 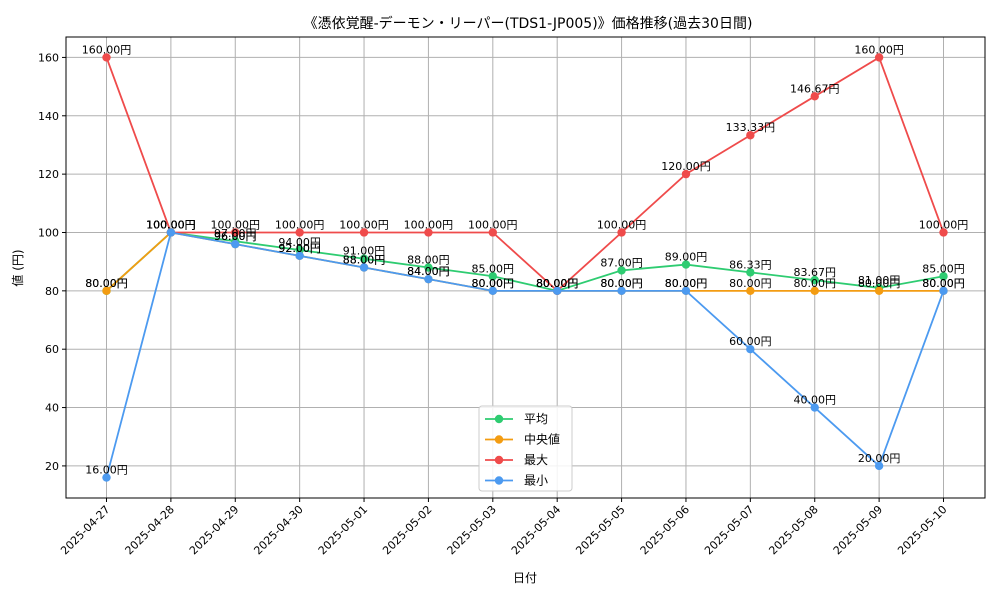 What do you see at coordinates (525, 448) in the screenshot?
I see `legend-box` at bounding box center [525, 448].